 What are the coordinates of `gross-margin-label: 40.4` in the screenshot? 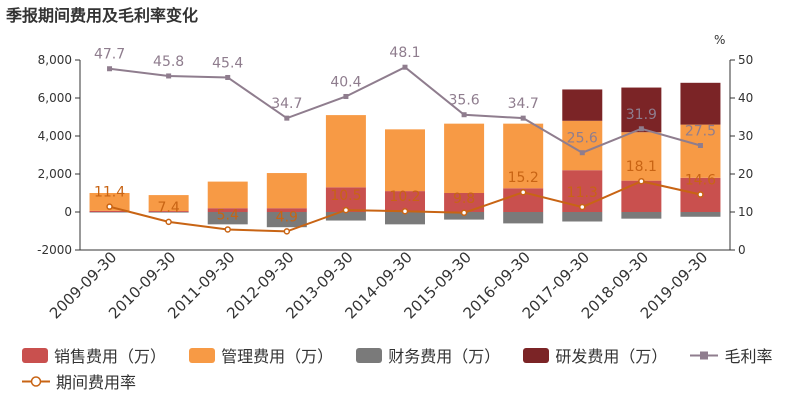 It's located at (345, 82).